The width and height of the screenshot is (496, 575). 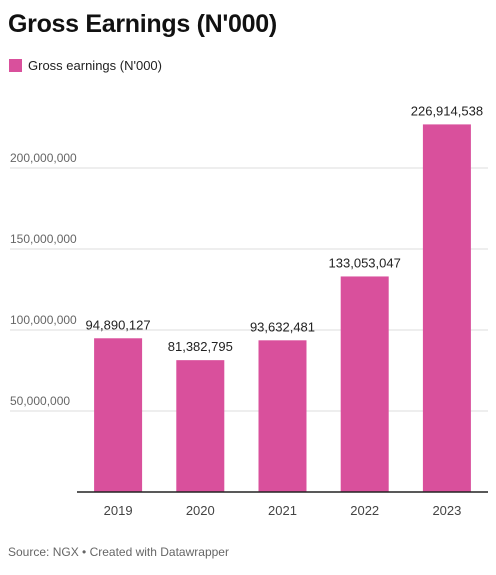 I want to click on x-tick-label: 2020, so click(x=200, y=510).